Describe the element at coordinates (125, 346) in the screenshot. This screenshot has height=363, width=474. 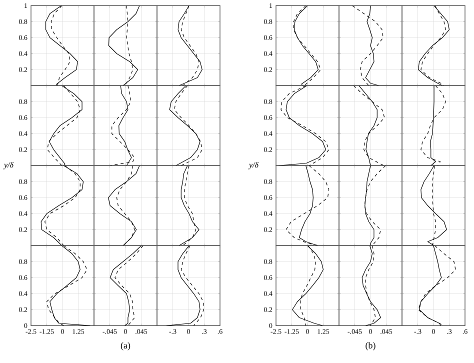
I see `text: (a)` at that location.